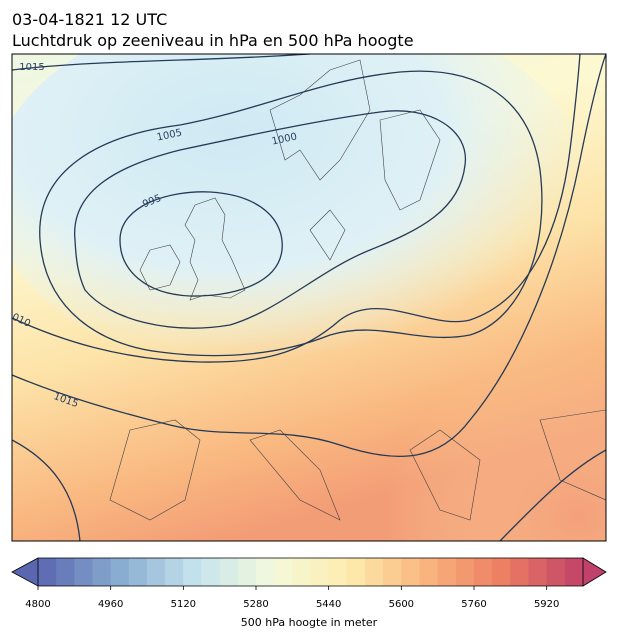 The width and height of the screenshot is (618, 639). Describe the element at coordinates (546, 604) in the screenshot. I see `colorbar-tick-label: 5920` at that location.